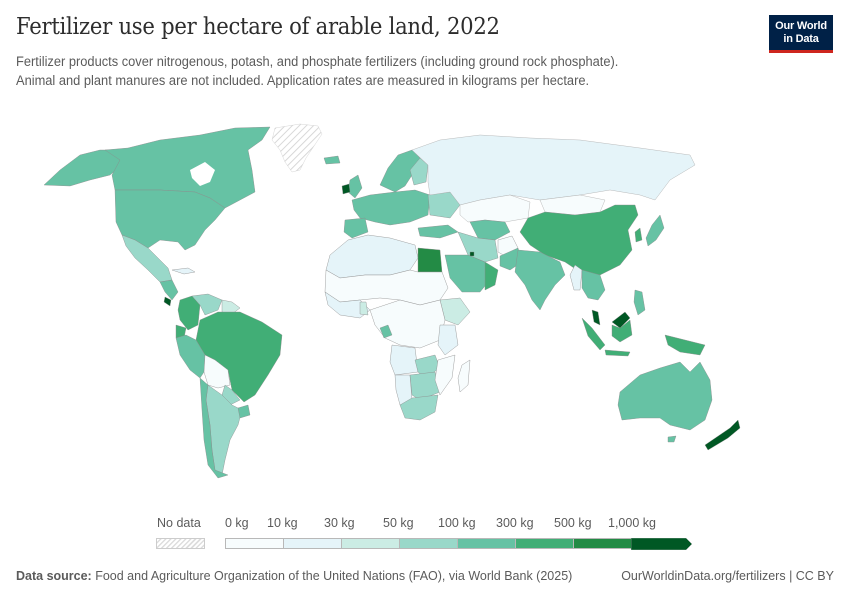 This screenshot has height=600, width=850. What do you see at coordinates (54, 576) in the screenshot?
I see `source-label: Data source:` at bounding box center [54, 576].